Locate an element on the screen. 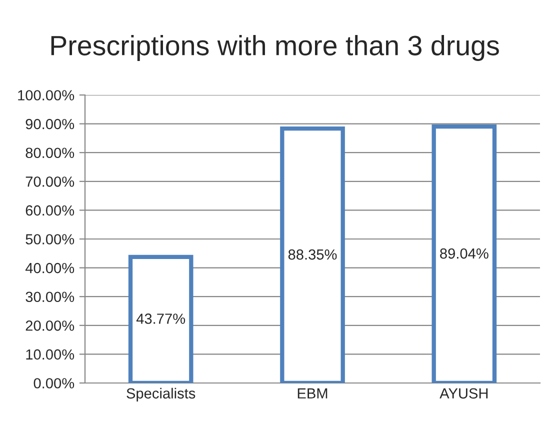 This screenshot has width=549, height=424. y-tick-label: 100.00% is located at coordinates (46, 95).